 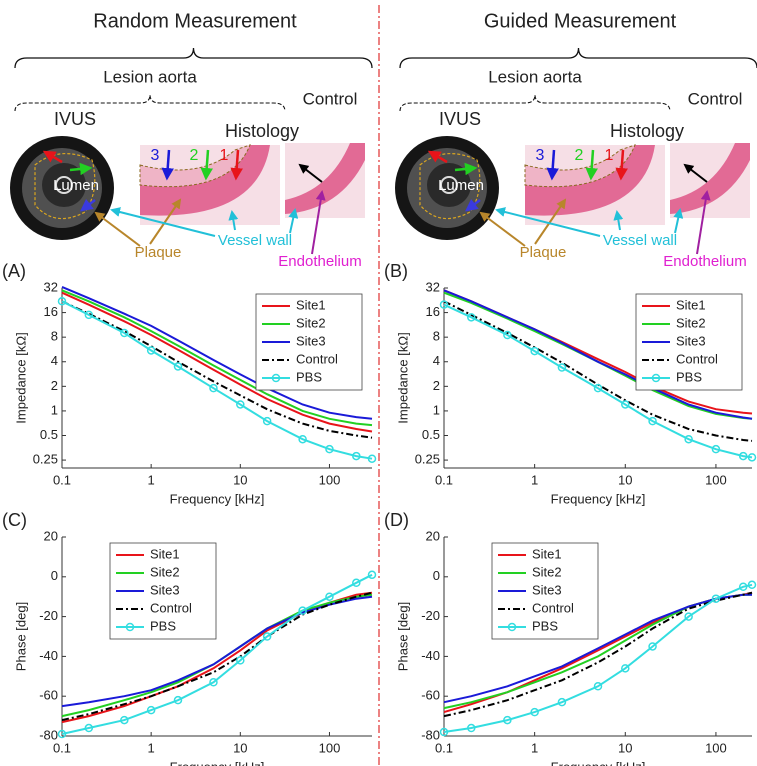 I want to click on column-title: Random Measurement, so click(x=195, y=21).